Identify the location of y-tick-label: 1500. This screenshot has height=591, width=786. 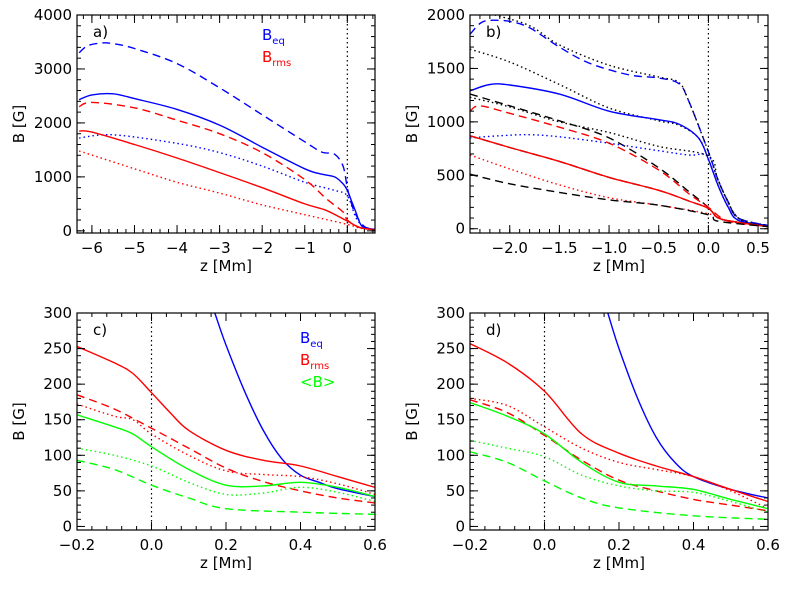
(446, 68).